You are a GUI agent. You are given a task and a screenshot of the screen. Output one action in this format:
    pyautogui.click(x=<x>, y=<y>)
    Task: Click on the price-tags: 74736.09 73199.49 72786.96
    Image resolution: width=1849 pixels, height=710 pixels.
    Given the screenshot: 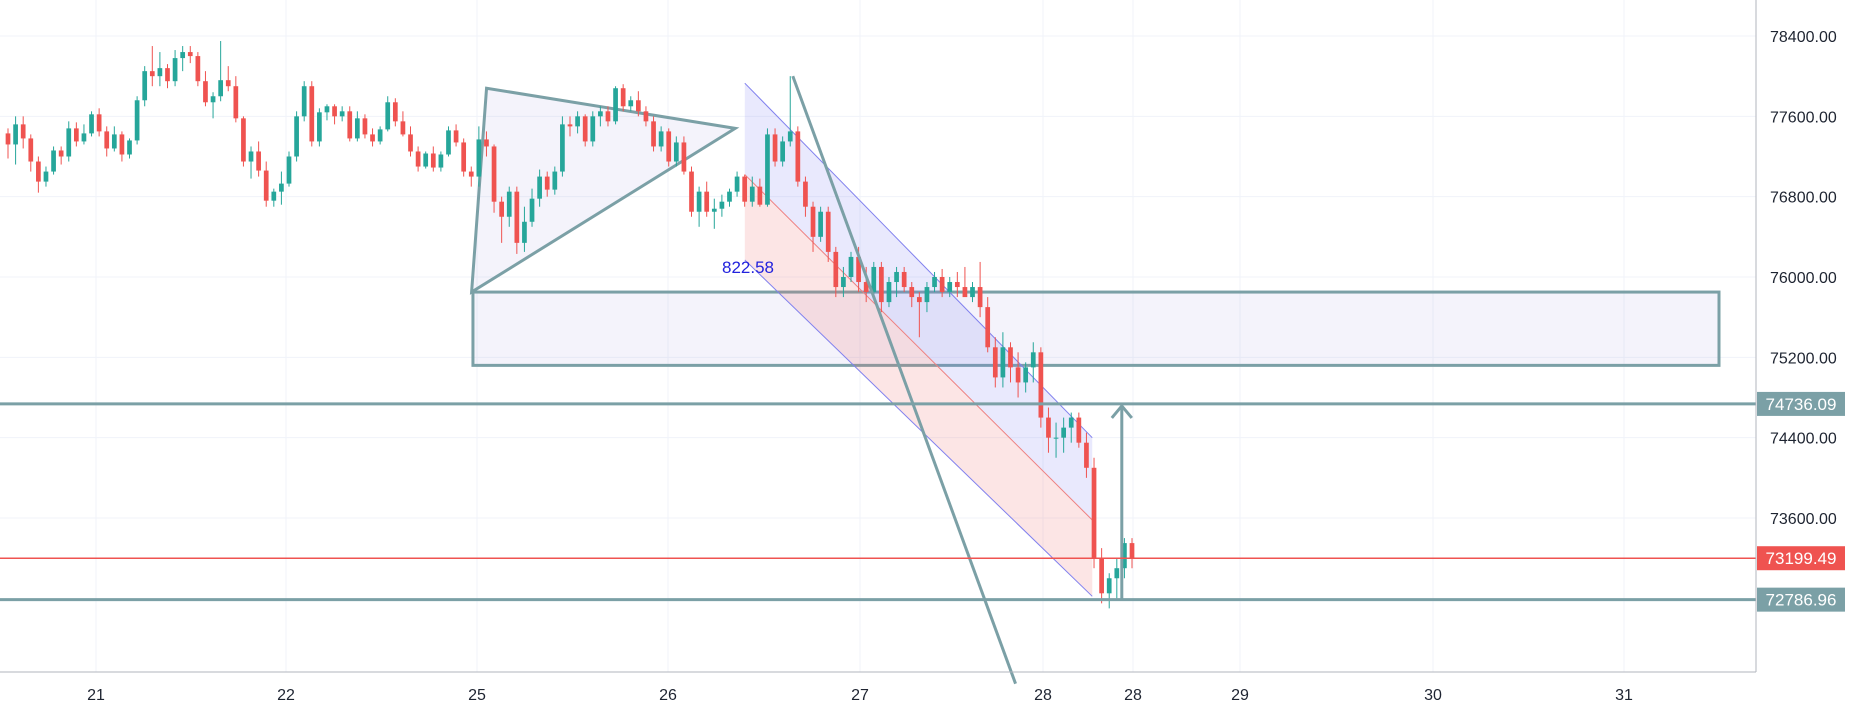 What is the action you would take?
    pyautogui.click(x=1801, y=501)
    